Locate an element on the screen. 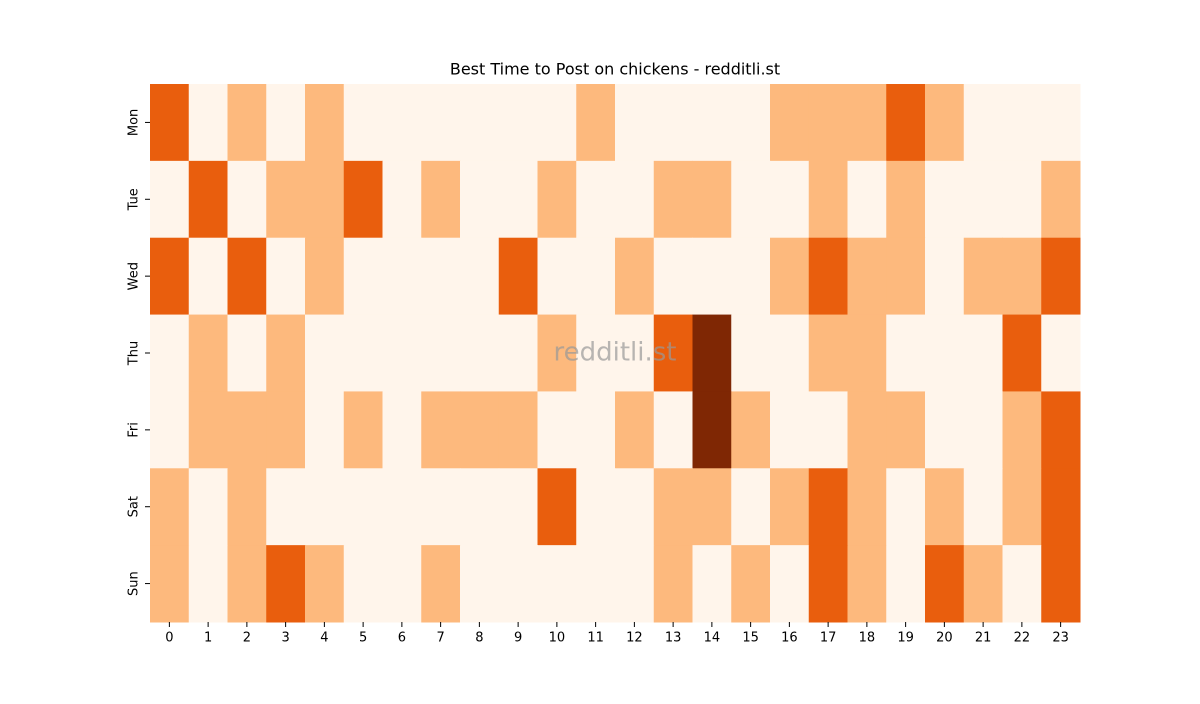 This screenshot has height=704, width=1200. y-tick-label: Sun is located at coordinates (134, 583).